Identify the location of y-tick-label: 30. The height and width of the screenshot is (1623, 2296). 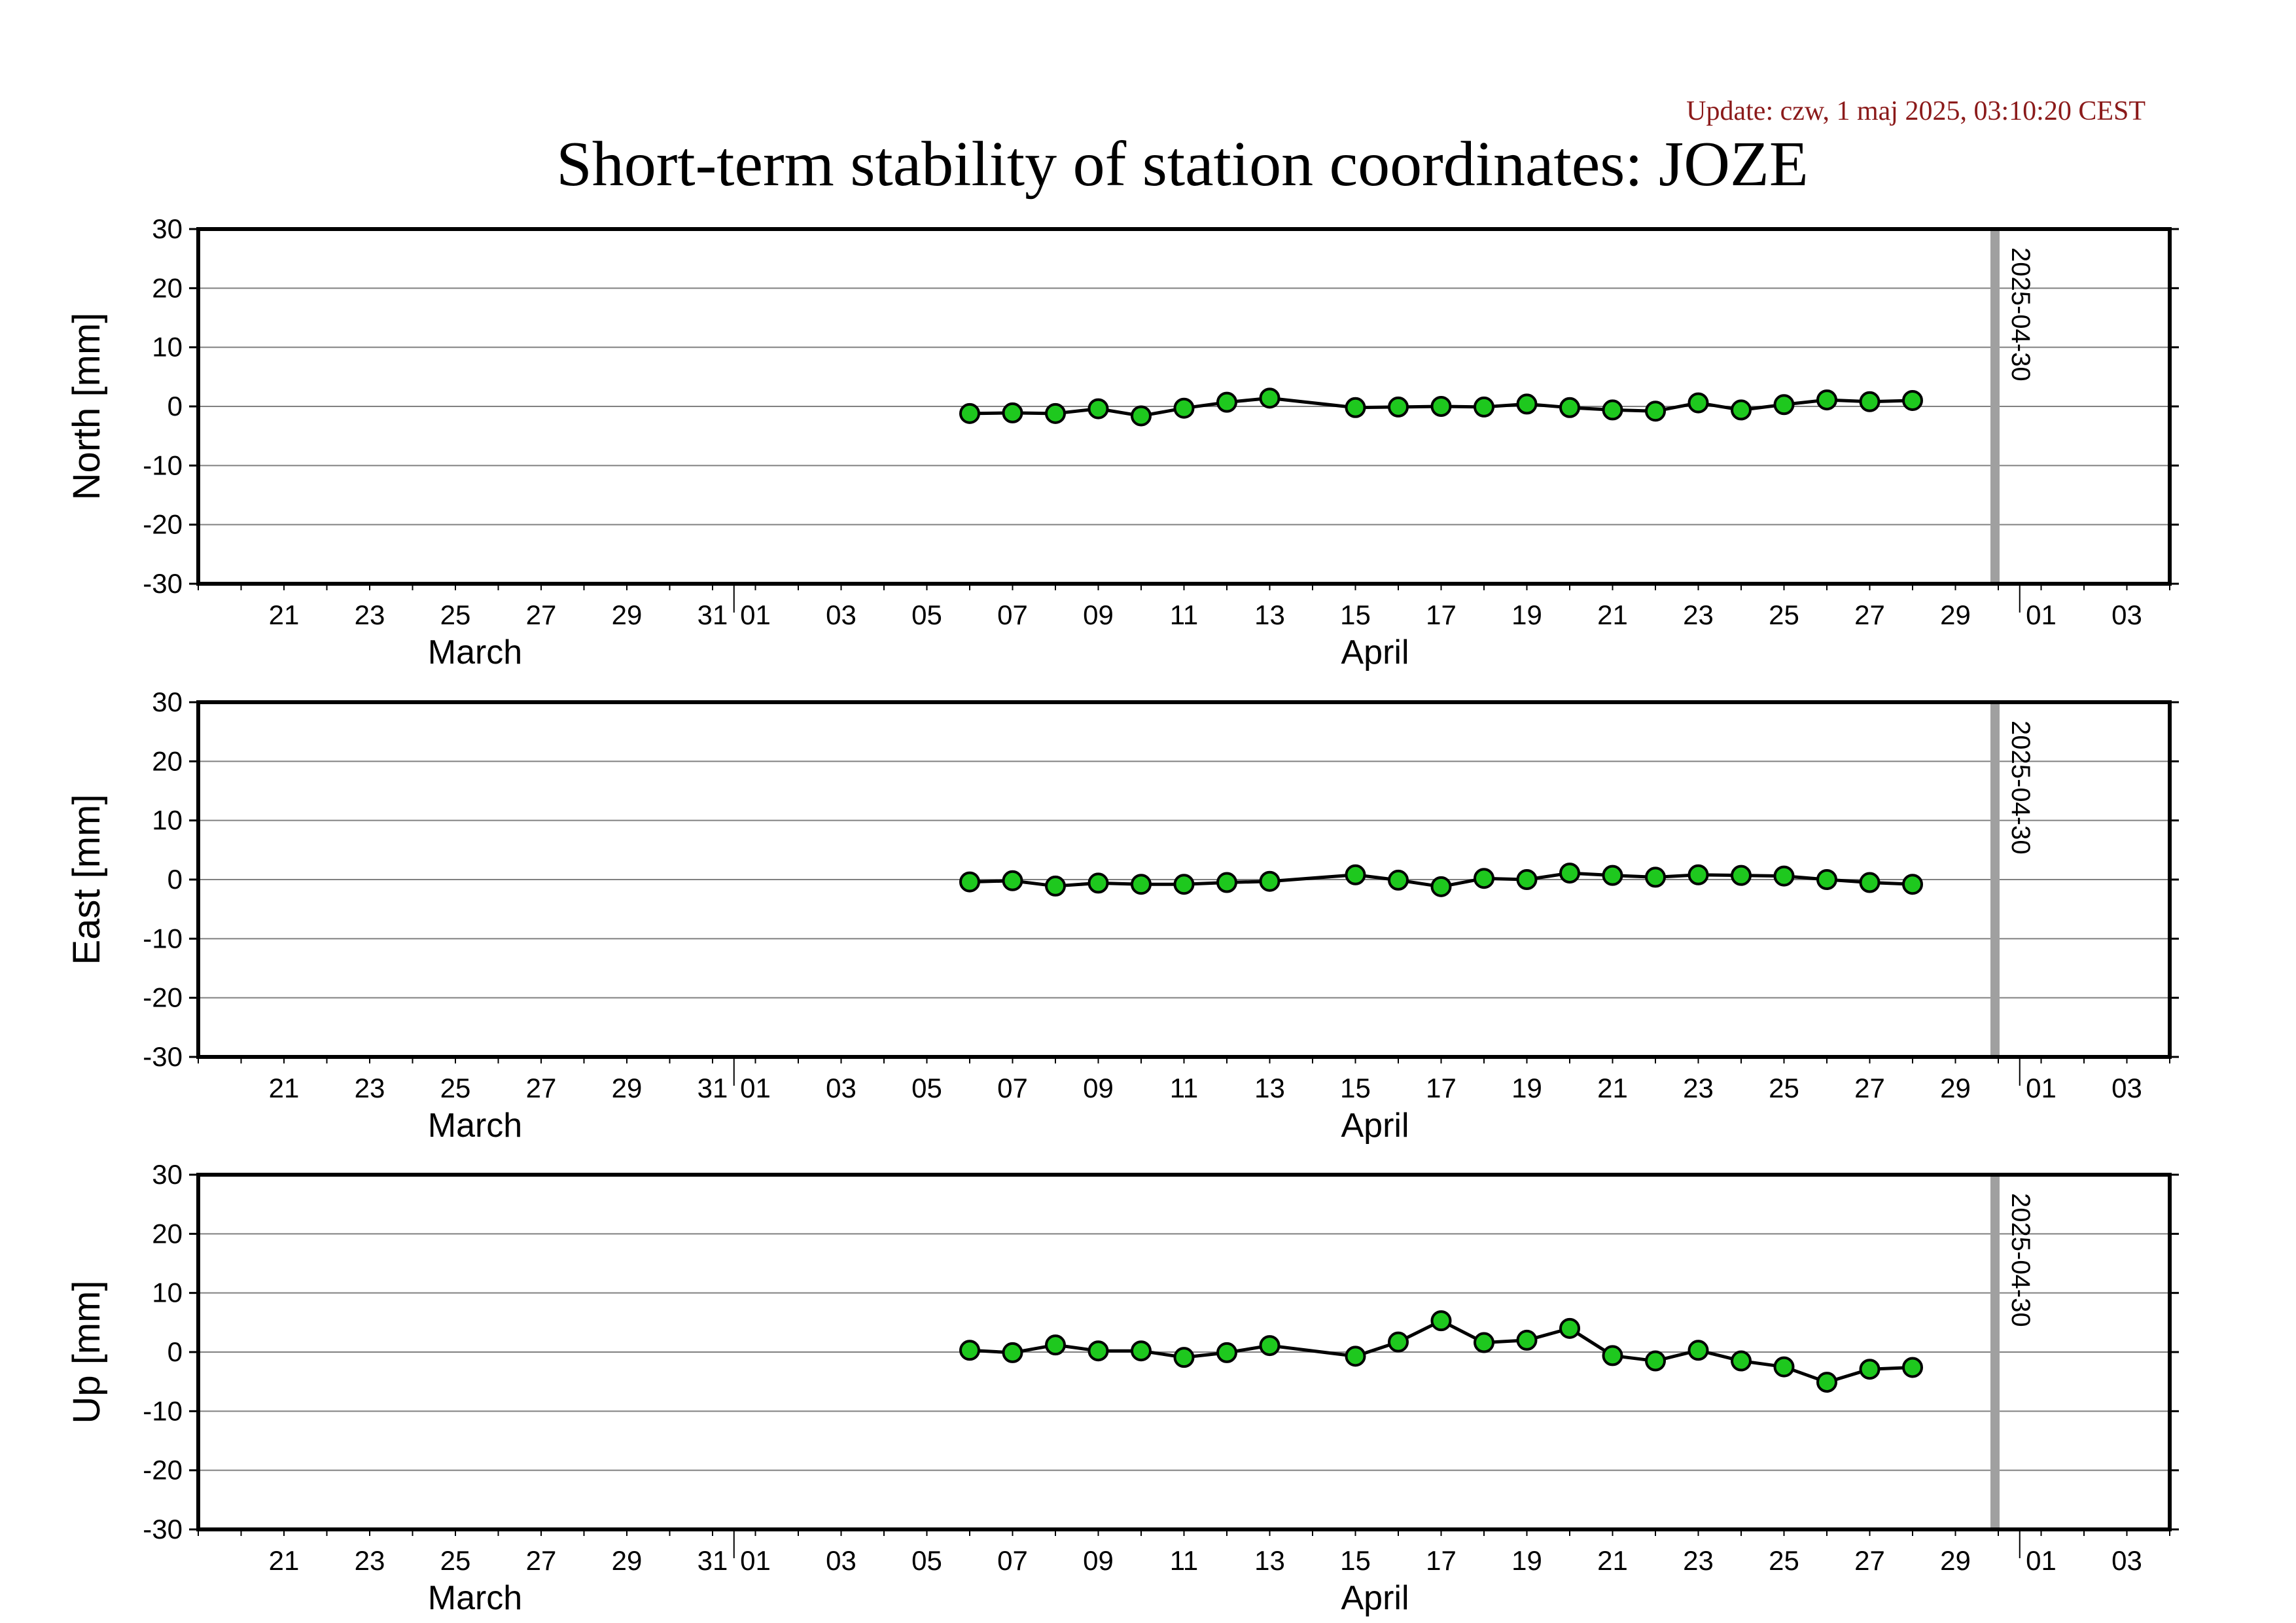
(167, 702).